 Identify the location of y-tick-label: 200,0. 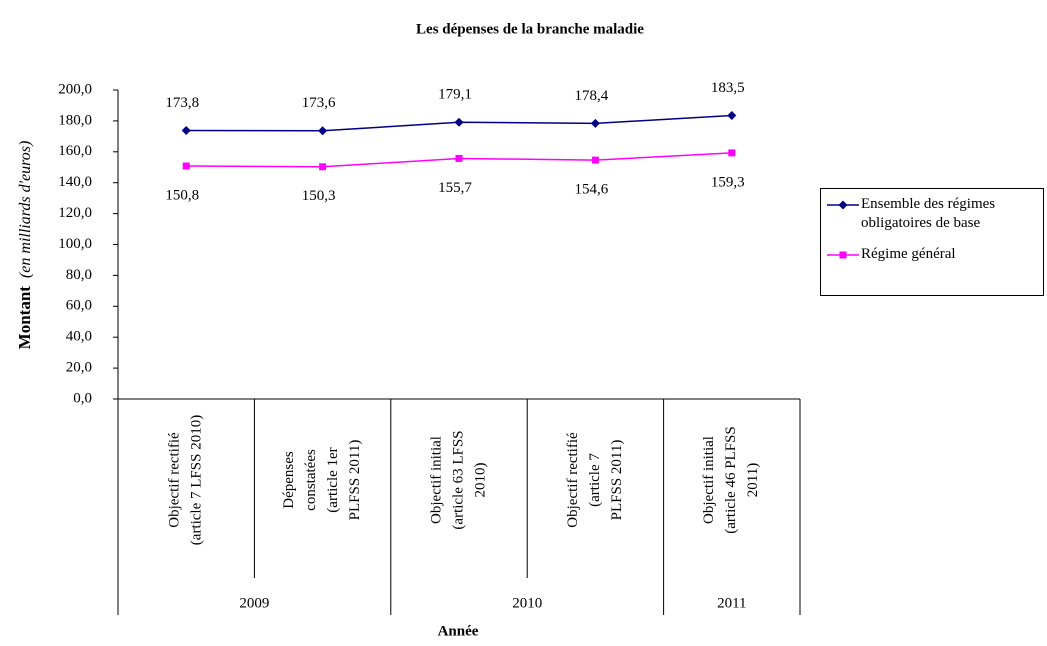
(75, 89).